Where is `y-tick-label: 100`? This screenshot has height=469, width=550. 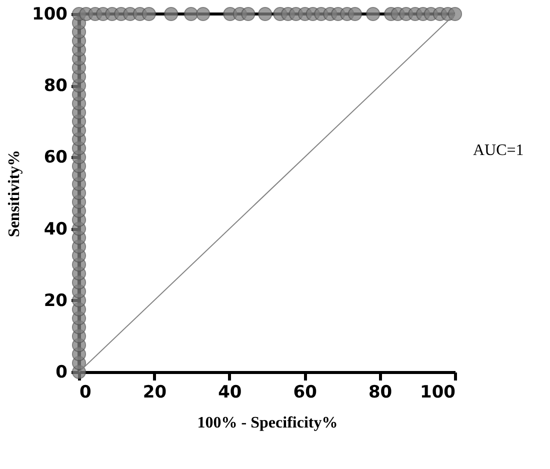 y-tick-label: 100 is located at coordinates (50, 14).